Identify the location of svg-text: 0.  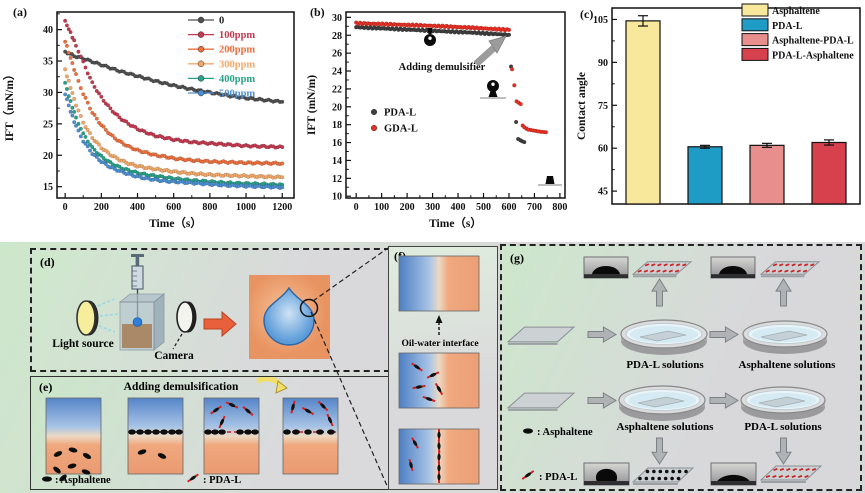
(221, 21).